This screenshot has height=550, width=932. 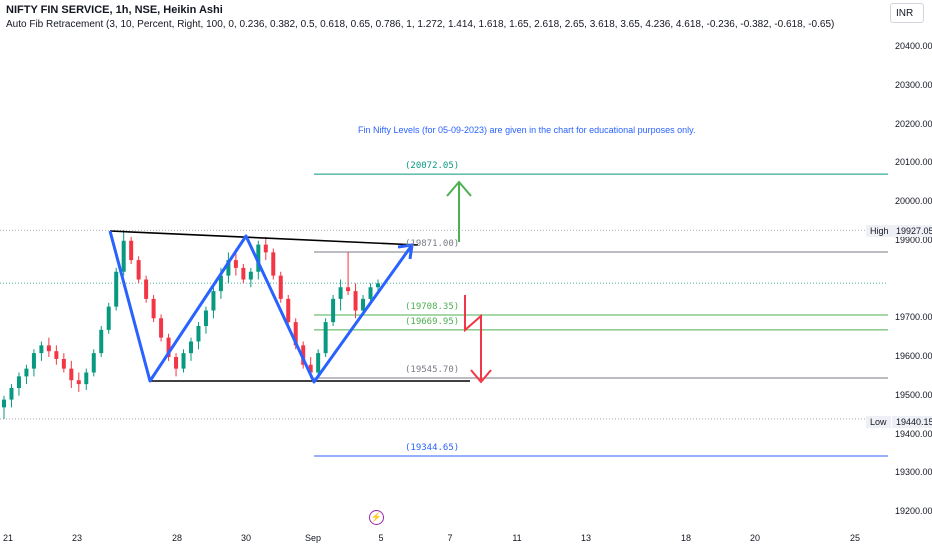 What do you see at coordinates (432, 447) in the screenshot?
I see `fib-level-label: (19344.65)` at bounding box center [432, 447].